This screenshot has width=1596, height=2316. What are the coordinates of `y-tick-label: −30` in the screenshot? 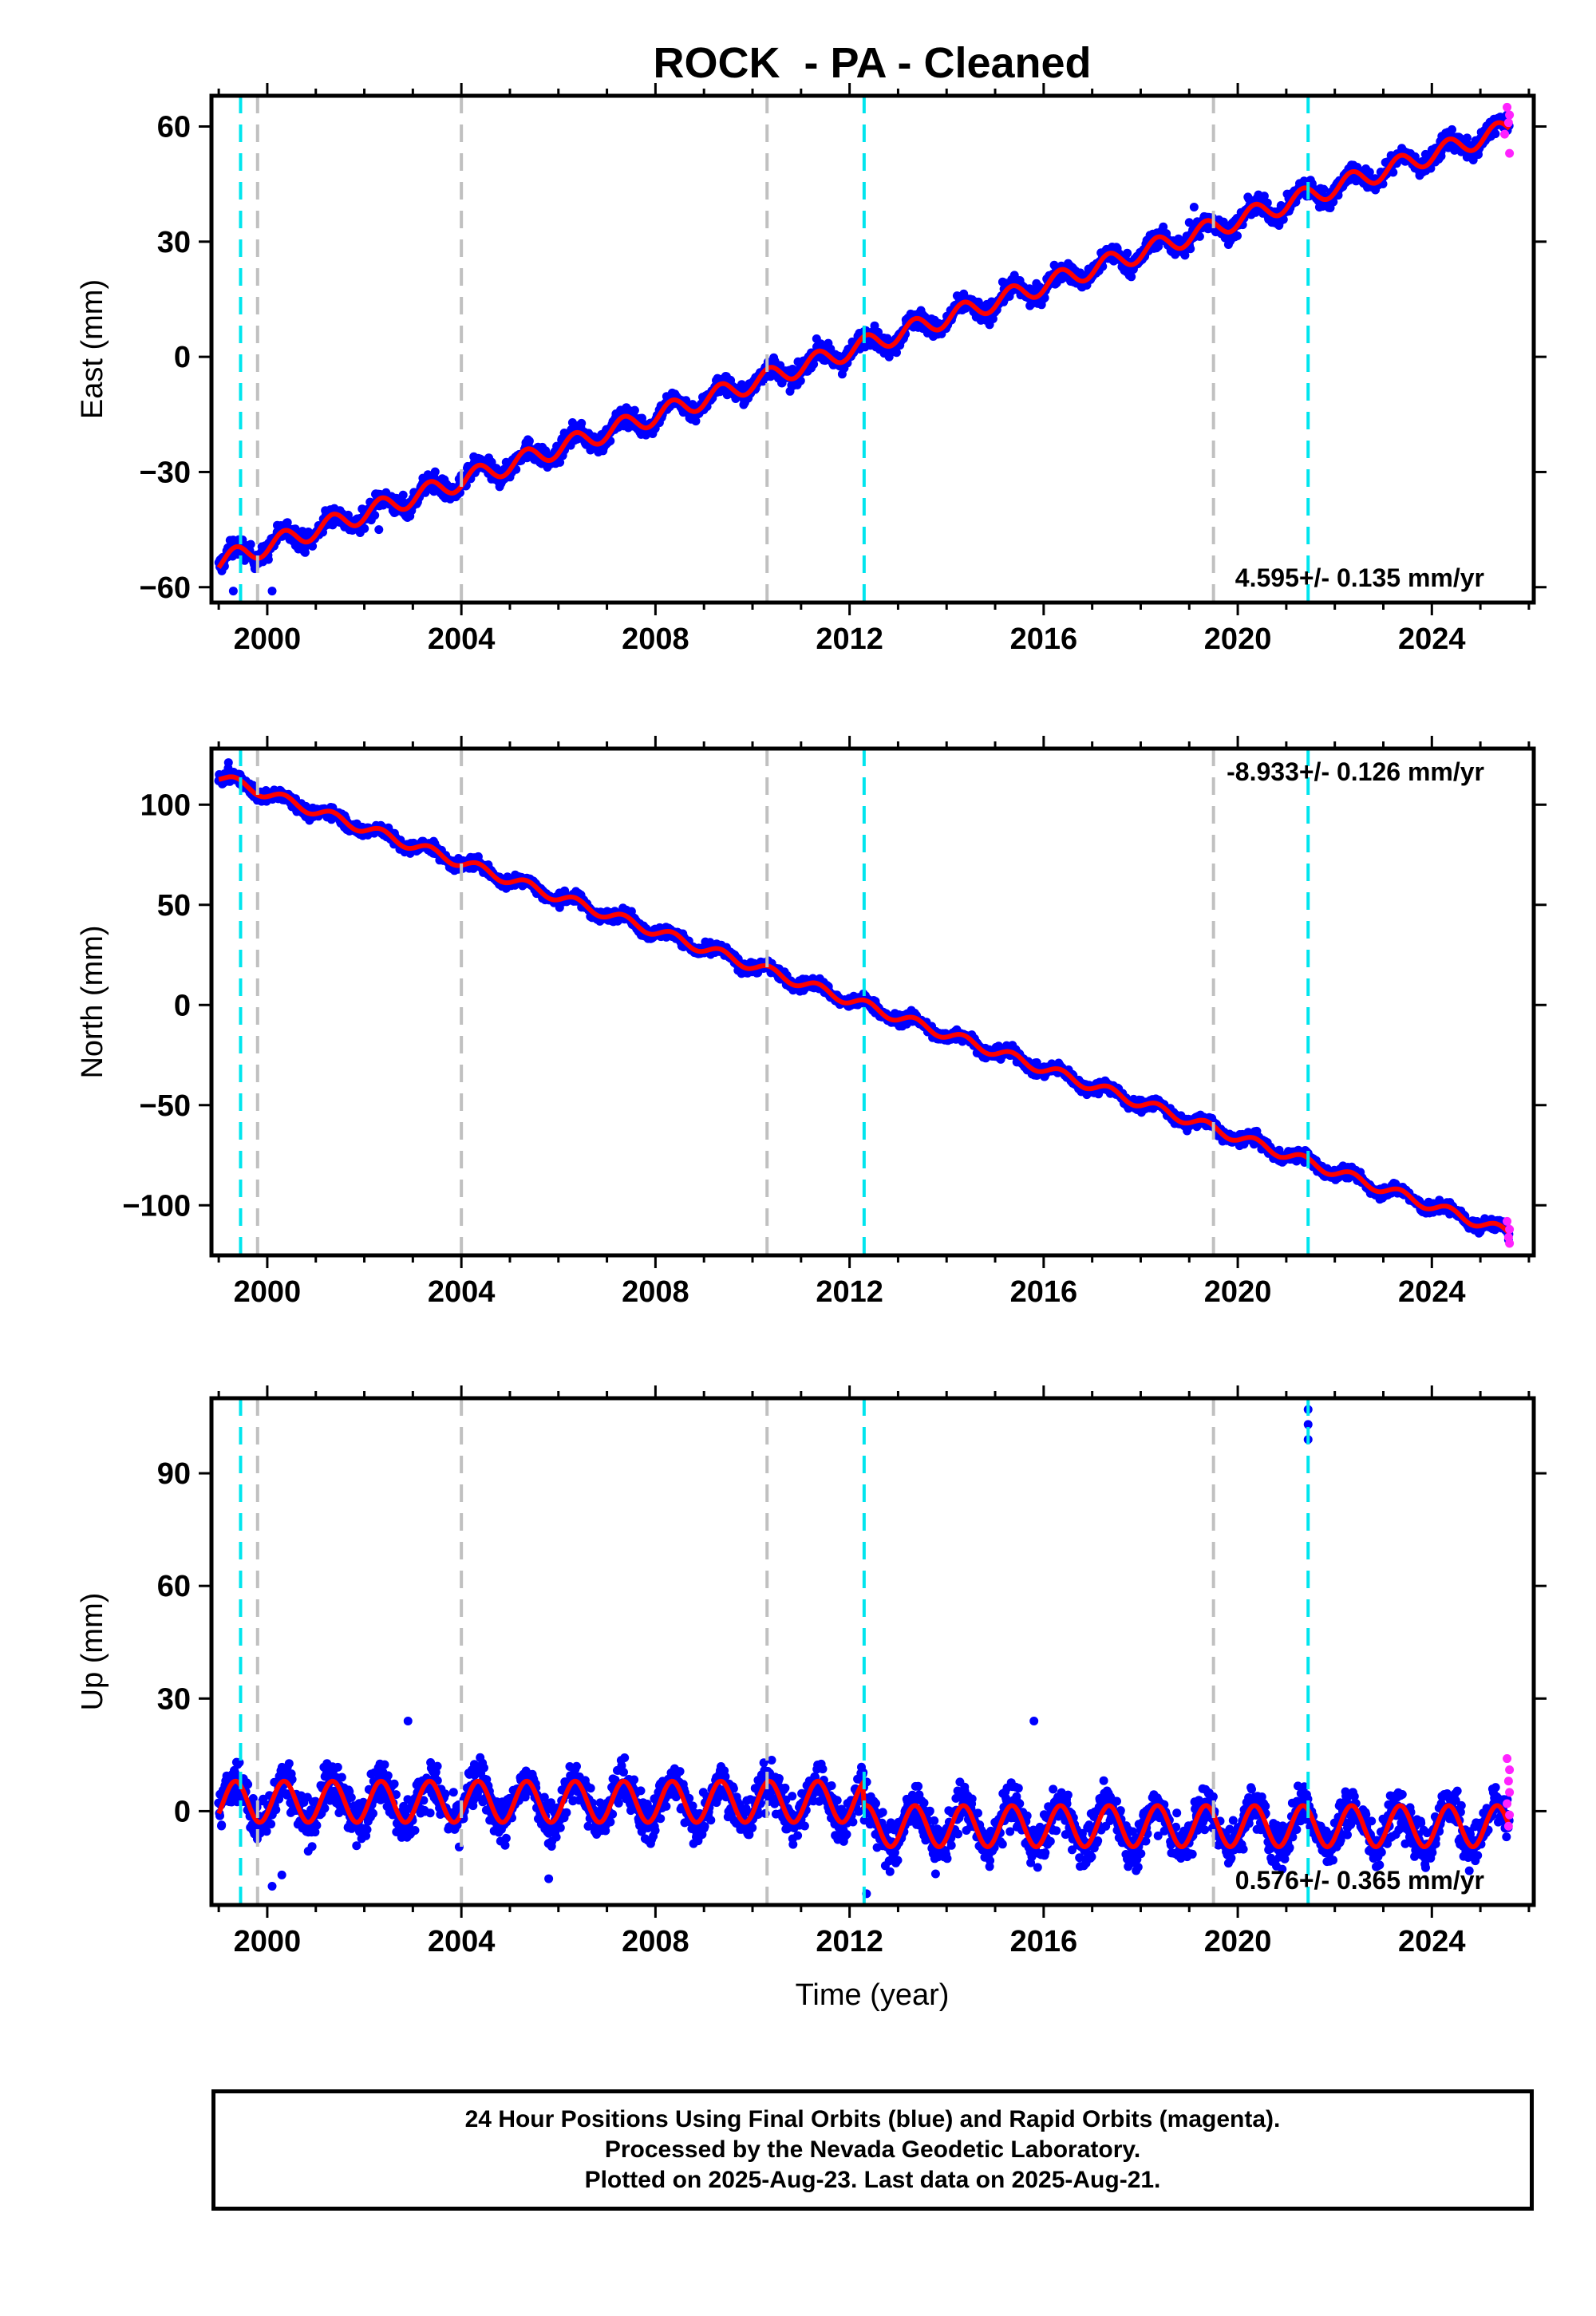 It's located at (165, 472).